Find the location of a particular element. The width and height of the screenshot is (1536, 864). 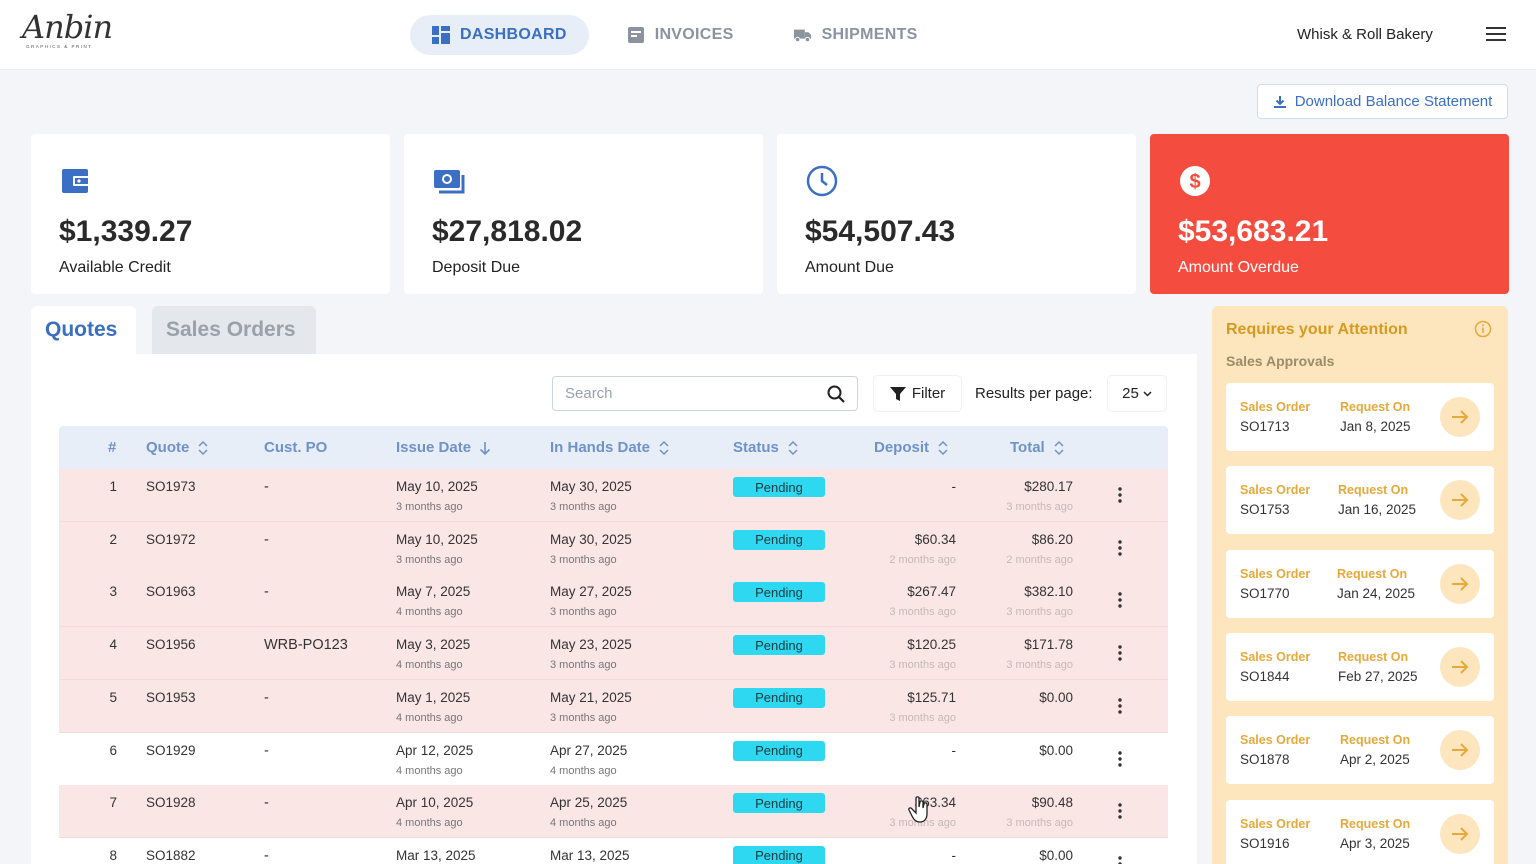

column-quote: Quote is located at coordinates (177, 447).